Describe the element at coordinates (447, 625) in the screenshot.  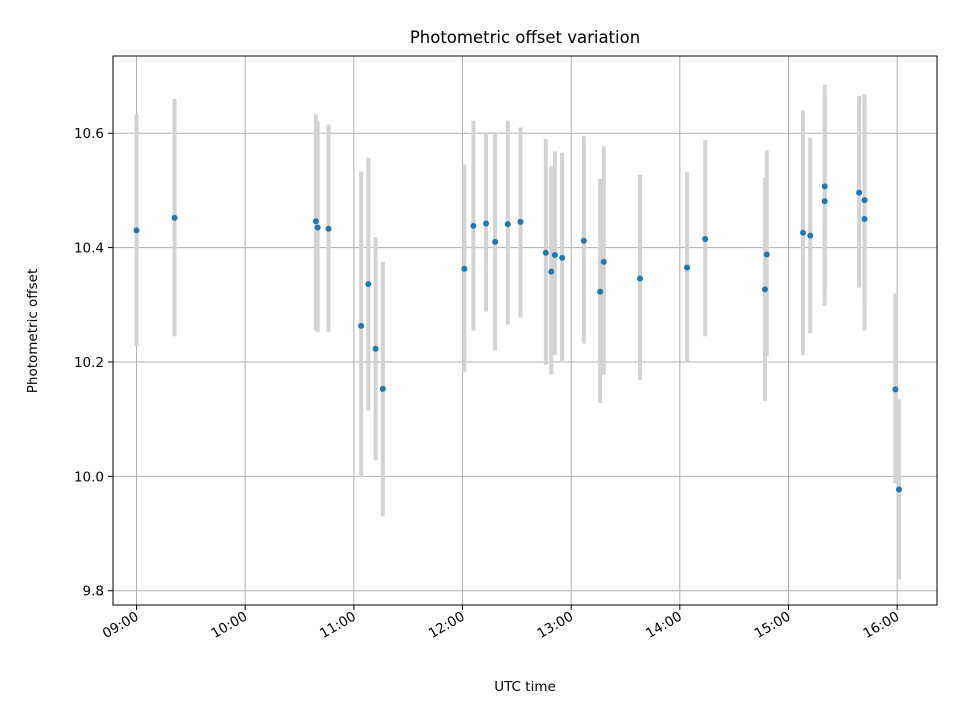
I see `x-tick-label: 12:00` at that location.